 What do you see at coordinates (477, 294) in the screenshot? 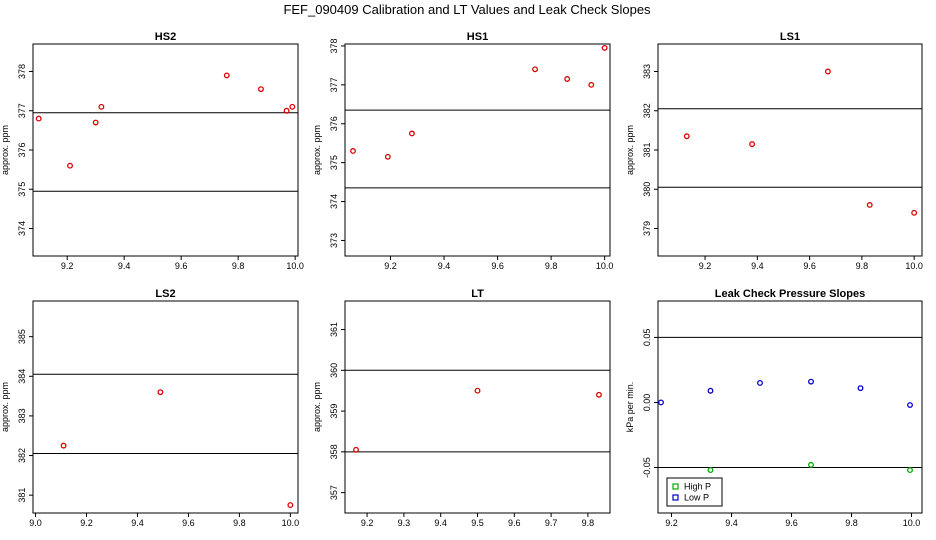
I see `panel-title: LT` at bounding box center [477, 294].